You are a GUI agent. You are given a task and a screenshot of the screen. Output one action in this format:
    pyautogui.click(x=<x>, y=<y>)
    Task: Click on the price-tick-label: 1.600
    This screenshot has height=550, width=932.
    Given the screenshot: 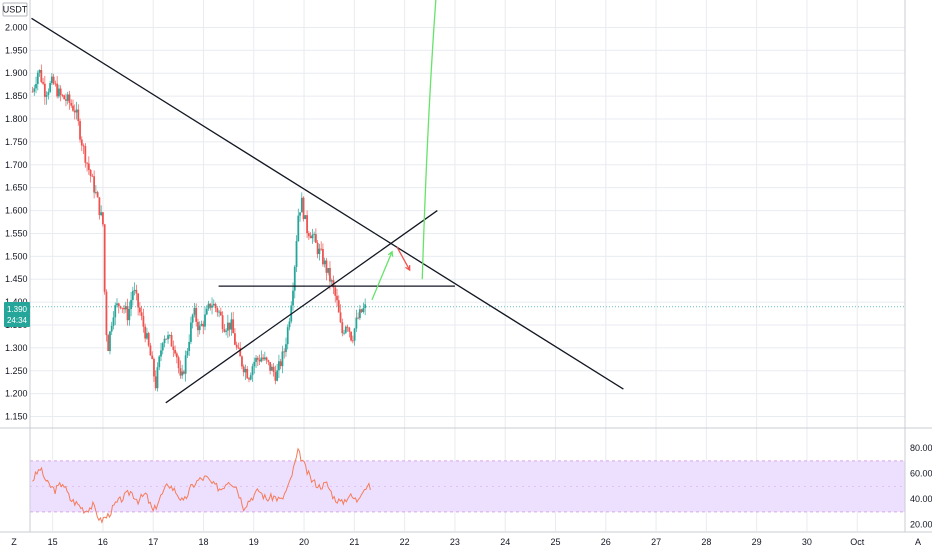 What is the action you would take?
    pyautogui.click(x=16, y=211)
    